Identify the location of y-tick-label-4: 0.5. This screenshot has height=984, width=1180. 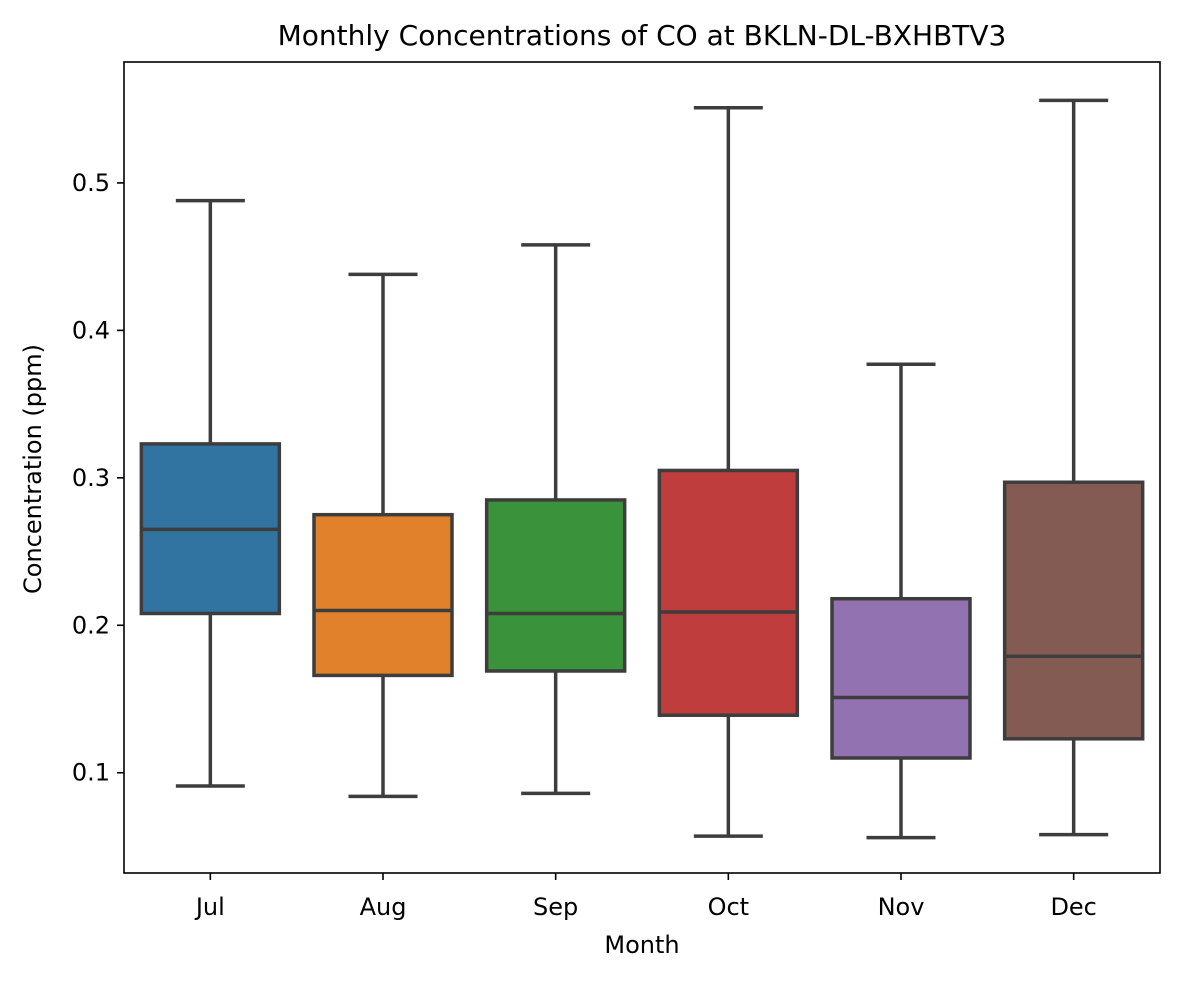
(91, 183).